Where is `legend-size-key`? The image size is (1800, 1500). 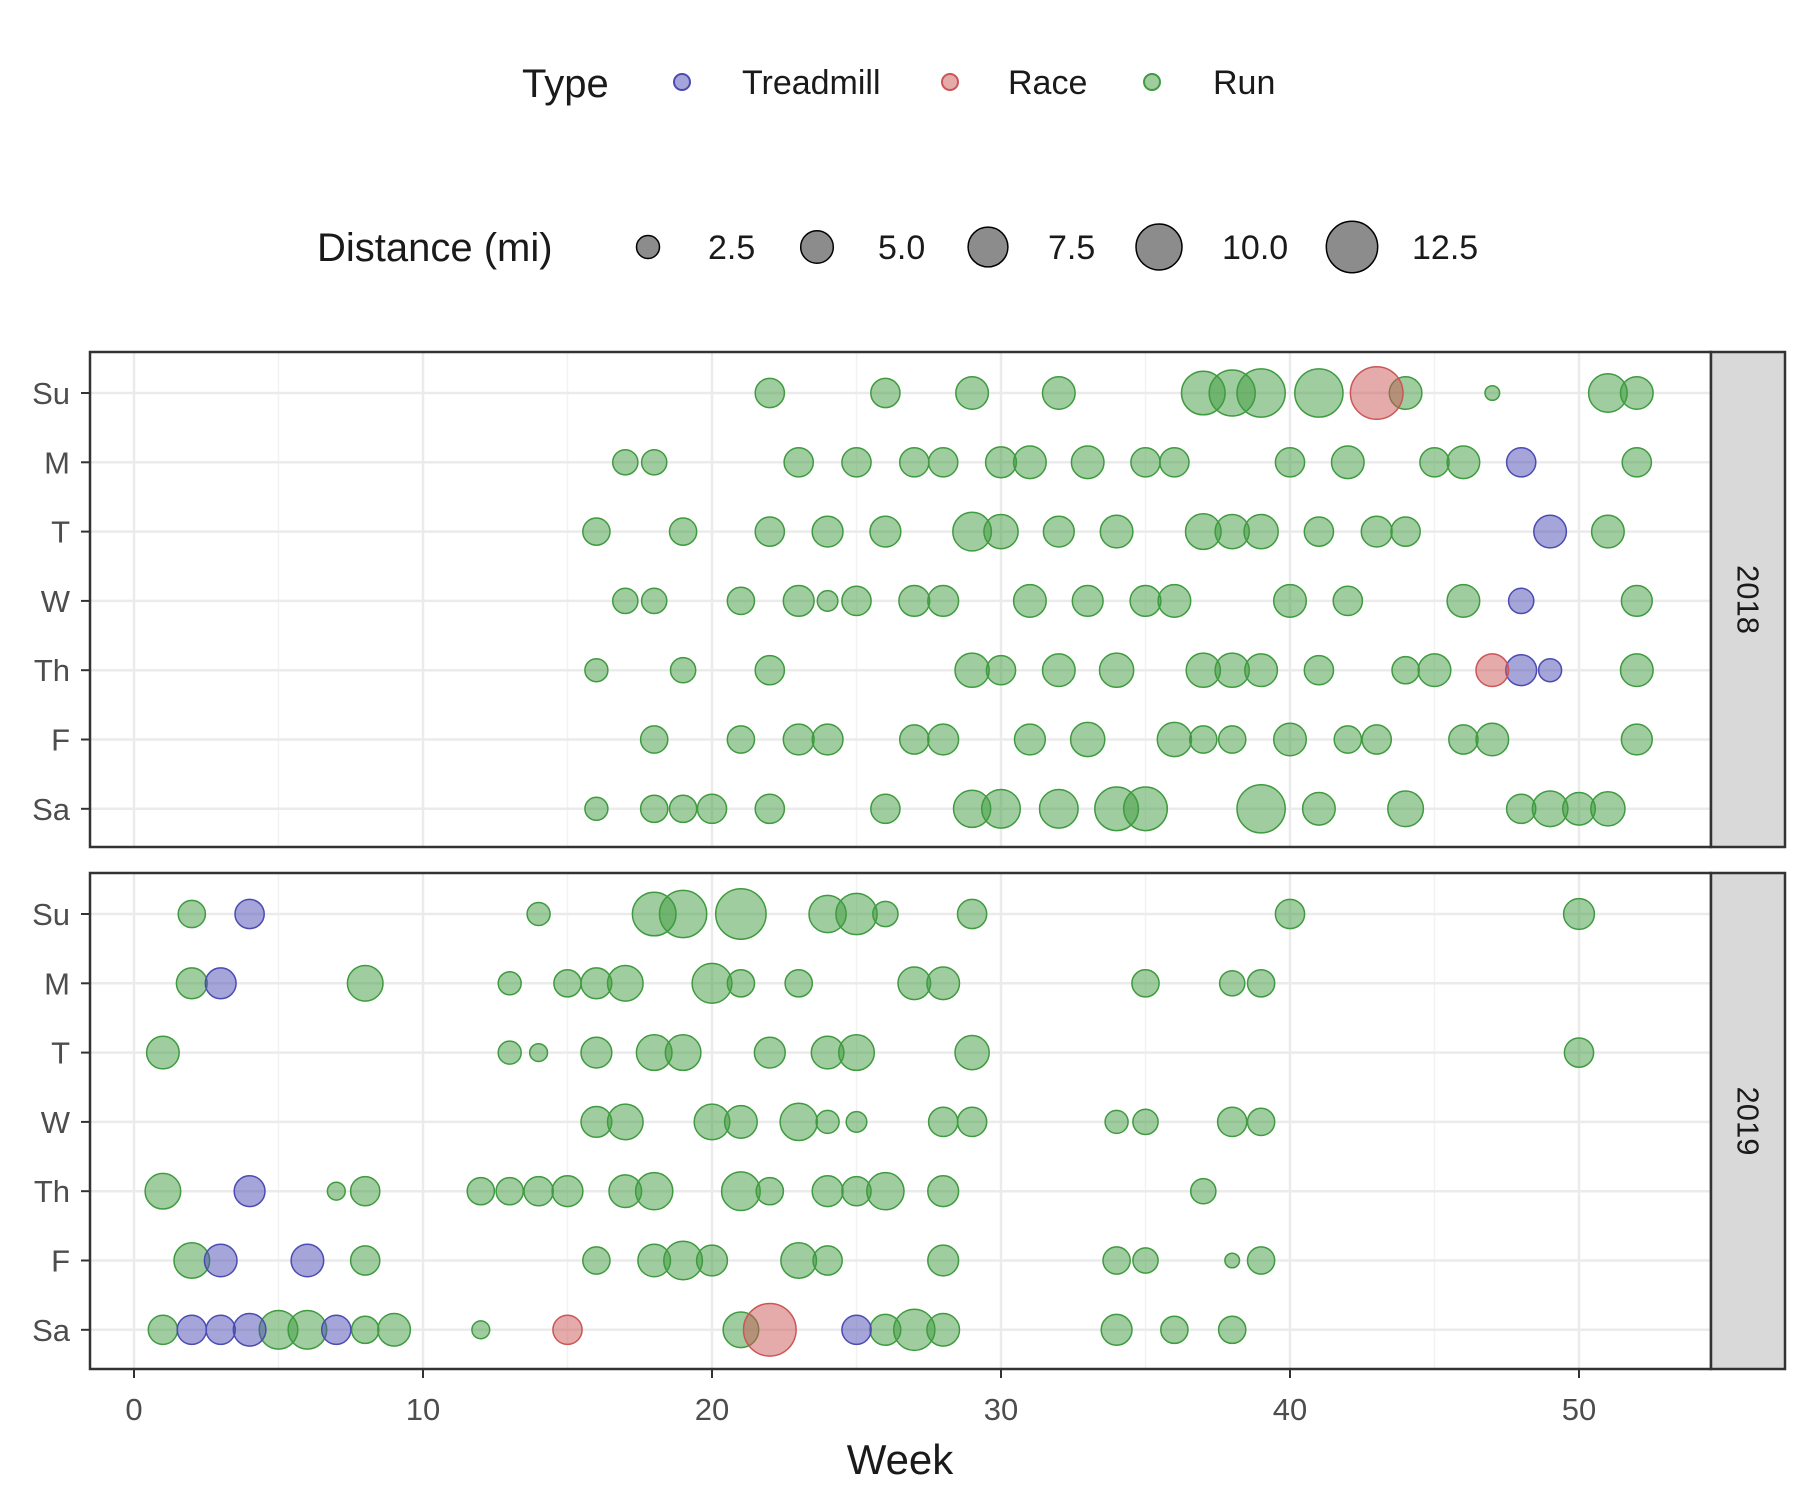
legend-size-key is located at coordinates (1159, 247).